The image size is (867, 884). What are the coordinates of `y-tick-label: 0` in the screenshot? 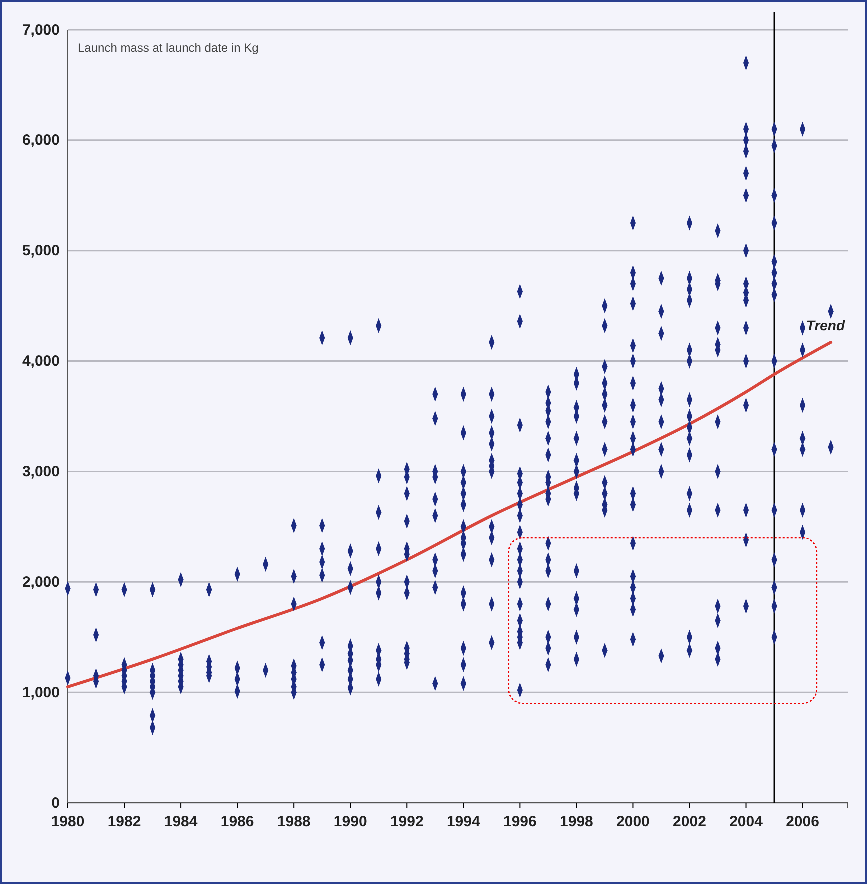 It's located at (56, 803).